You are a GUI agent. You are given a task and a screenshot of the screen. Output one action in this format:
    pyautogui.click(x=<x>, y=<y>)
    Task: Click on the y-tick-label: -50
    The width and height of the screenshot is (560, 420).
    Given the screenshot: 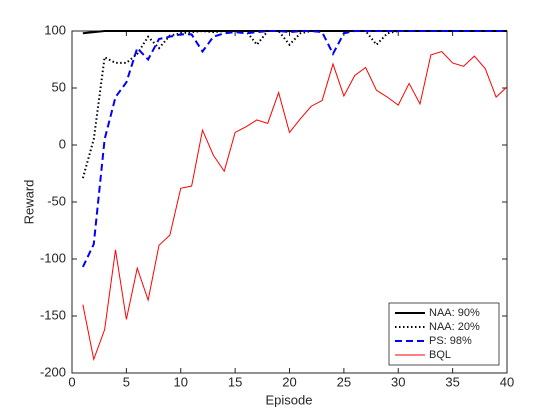 What is the action you would take?
    pyautogui.click(x=56, y=200)
    